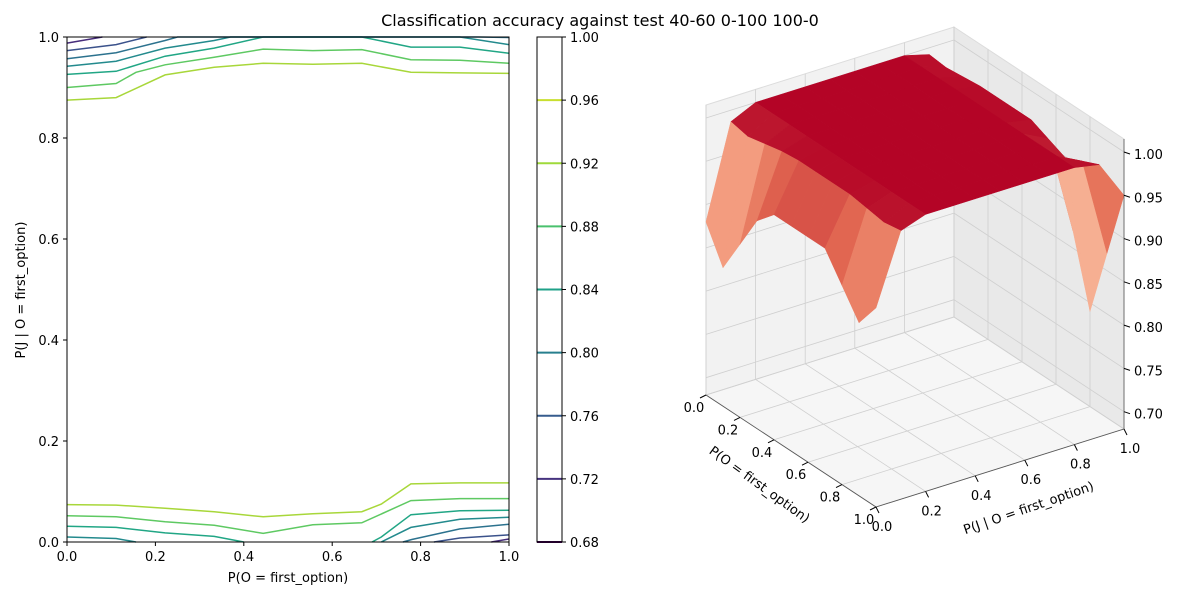  Describe the element at coordinates (48, 240) in the screenshot. I see `contour-y-tick-label: 0.6` at that location.